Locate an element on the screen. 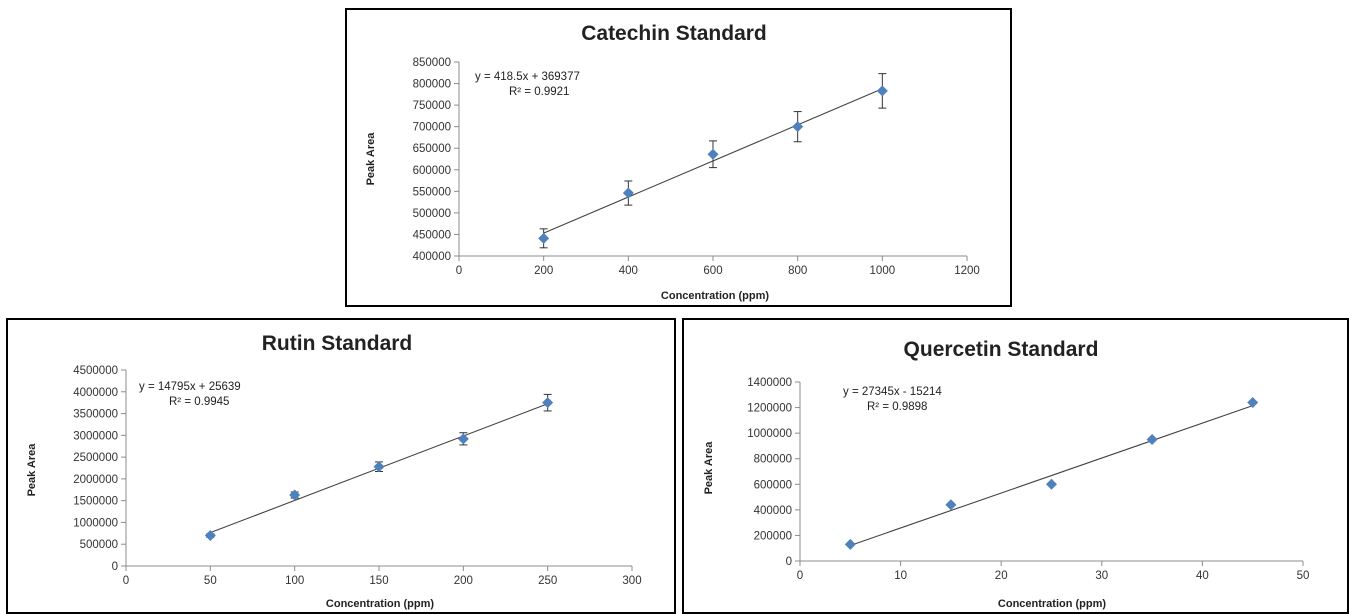 This screenshot has width=1349, height=614. x-tick-label: 10 is located at coordinates (900, 576).